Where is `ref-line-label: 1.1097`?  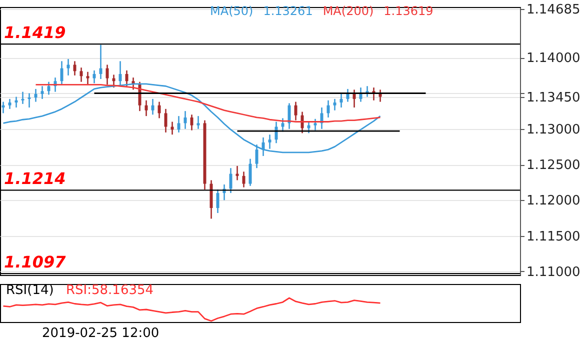 ref-line-label: 1.1097 is located at coordinates (35, 262).